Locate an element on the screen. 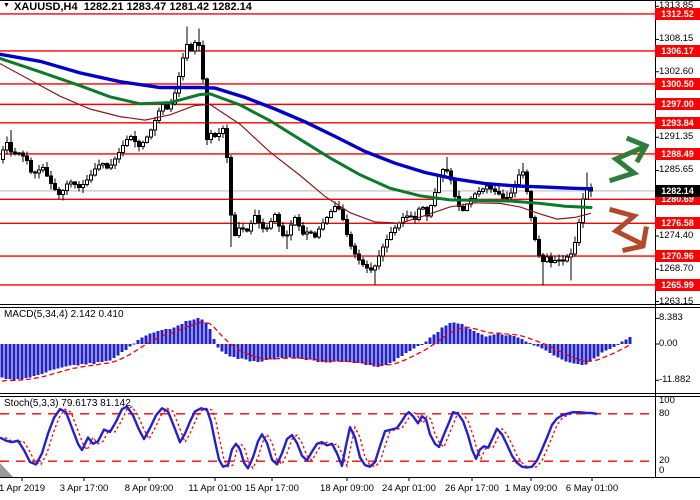 This screenshot has width=700, height=500. collapse-chart-icon: ▼ is located at coordinates (6, 5).